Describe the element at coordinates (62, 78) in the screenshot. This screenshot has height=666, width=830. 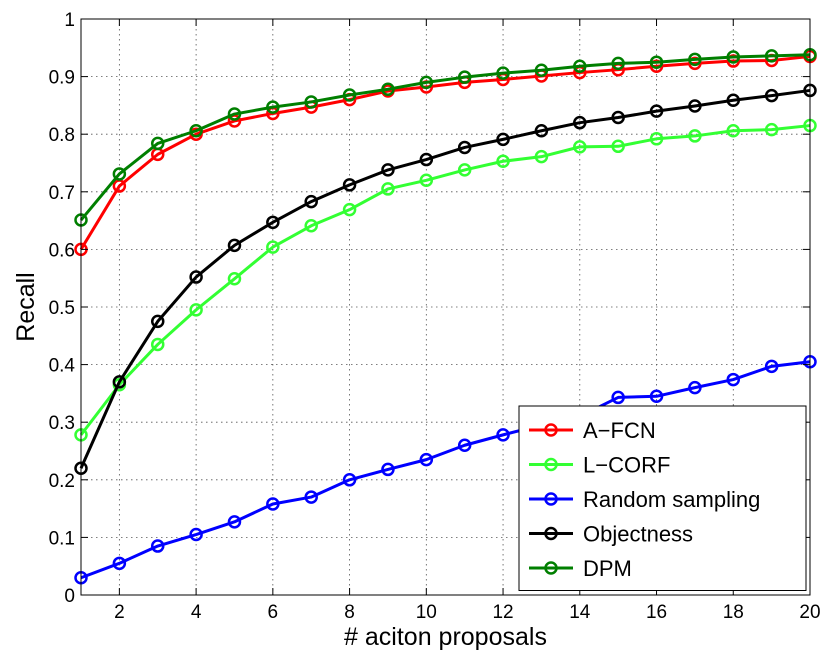
I see `y-tick-label: 0.9` at that location.